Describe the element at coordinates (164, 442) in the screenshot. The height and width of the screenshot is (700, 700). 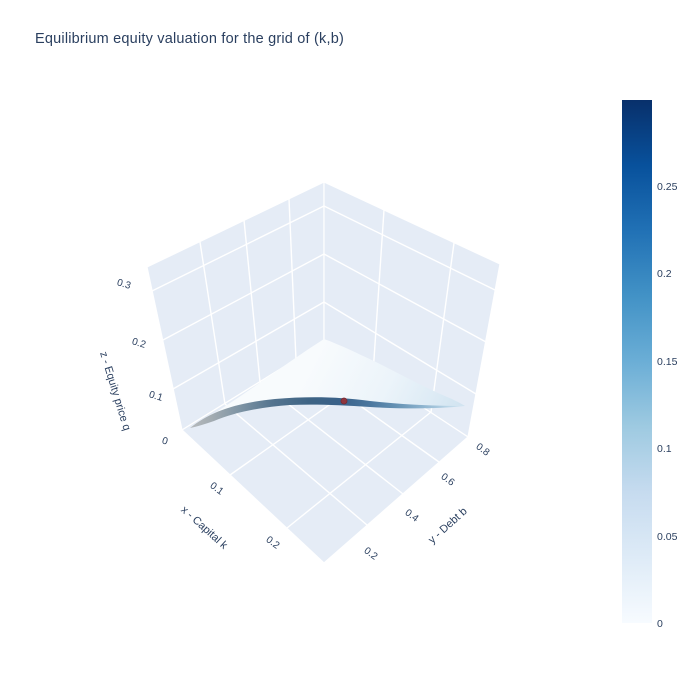
I see `z-tick-label: 0` at that location.